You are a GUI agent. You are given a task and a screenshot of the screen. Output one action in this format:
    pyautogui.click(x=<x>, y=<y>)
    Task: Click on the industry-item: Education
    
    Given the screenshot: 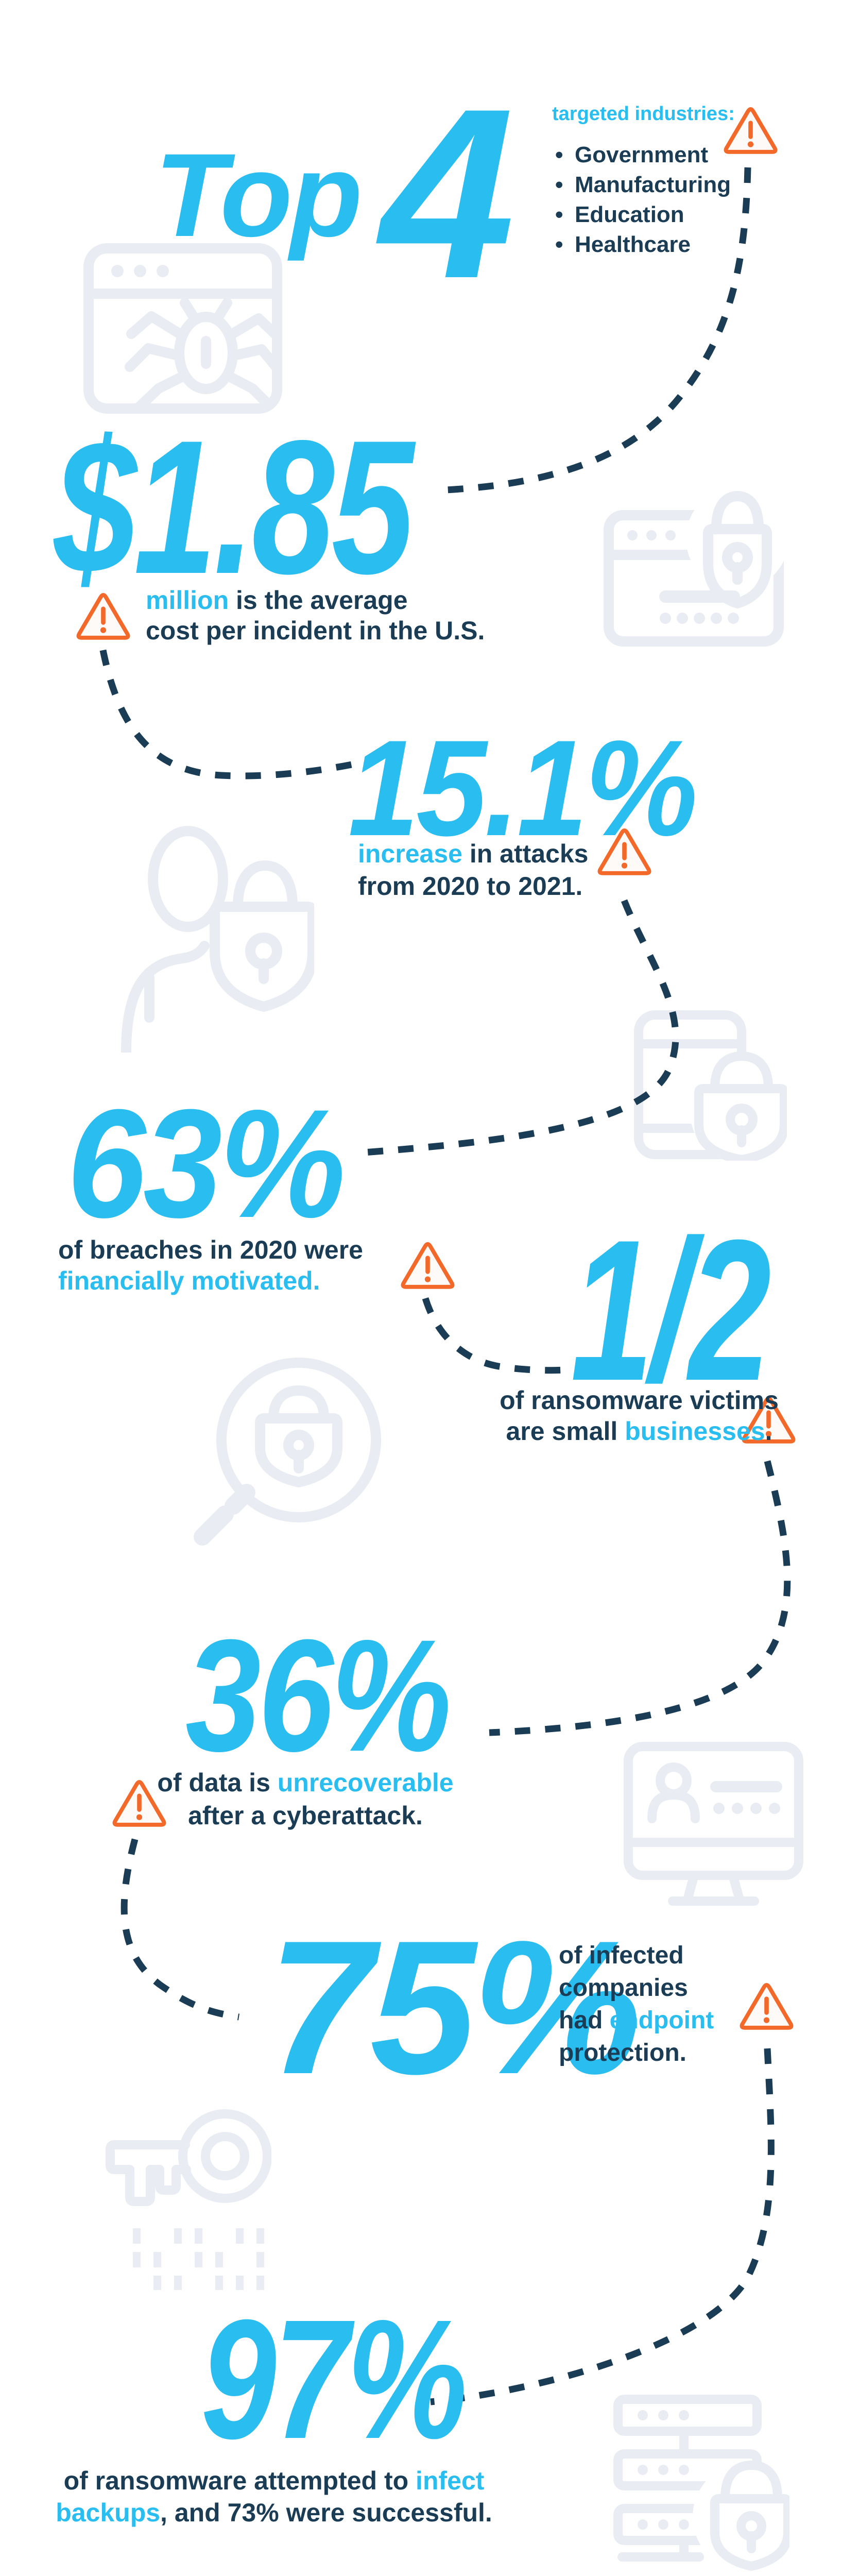 What is the action you would take?
    pyautogui.click(x=642, y=215)
    